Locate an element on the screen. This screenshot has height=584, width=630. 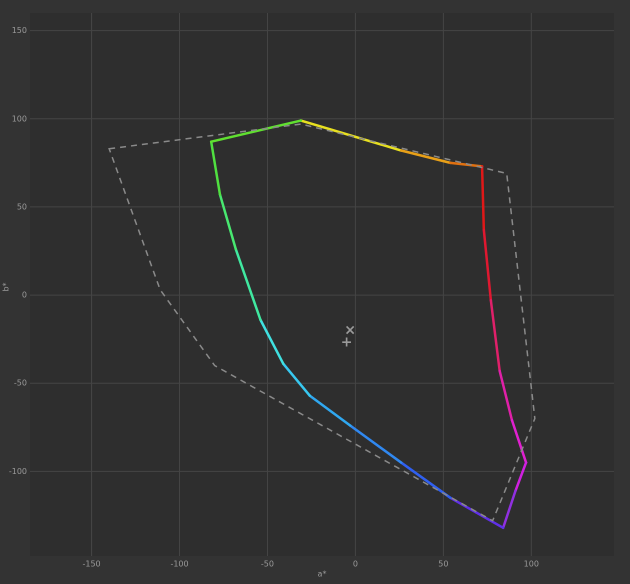
y-tick-label: 150 is located at coordinates (19, 30).